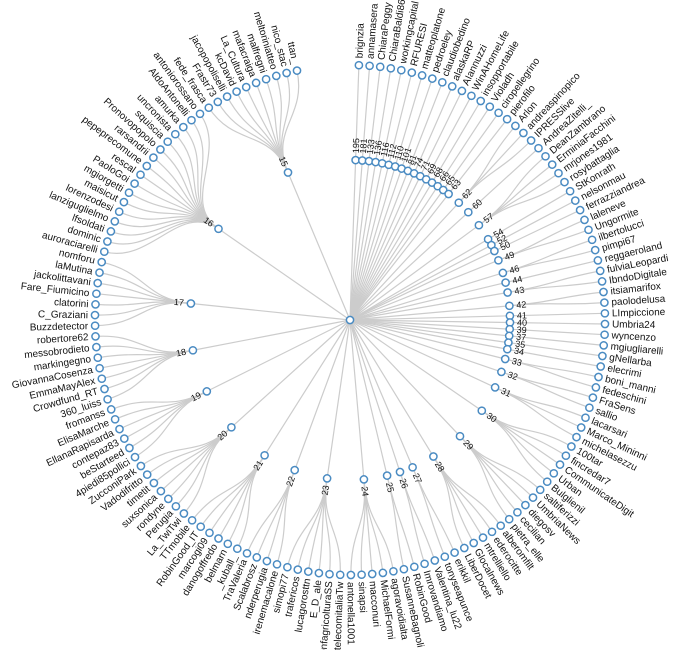 Image resolution: width=686 pixels, height=650 pixels. Describe the element at coordinates (380, 67) in the screenshot. I see `leaf-node-chiarapeggy-dot` at that location.